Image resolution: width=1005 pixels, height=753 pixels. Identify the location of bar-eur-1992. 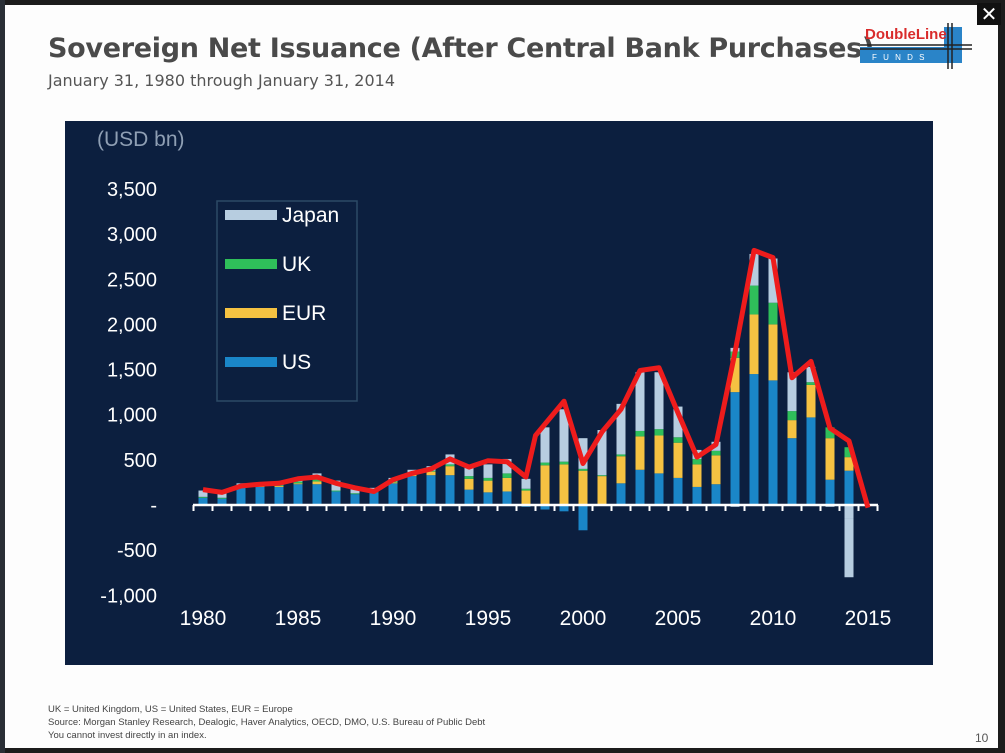
(431, 473).